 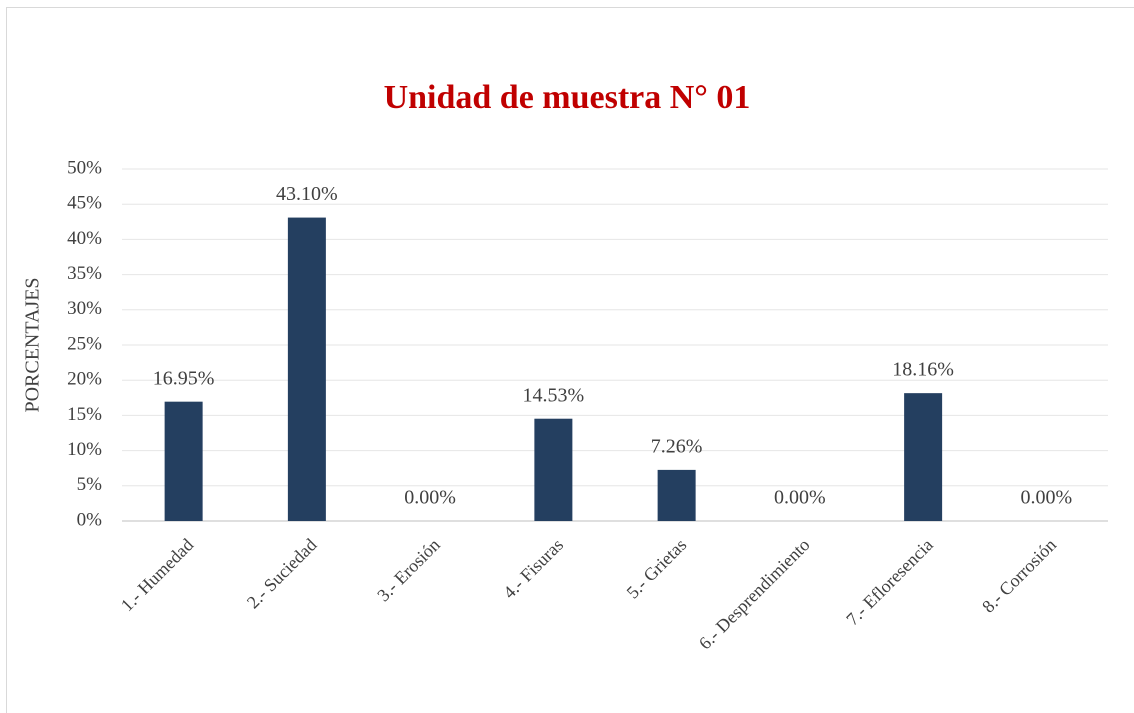 What do you see at coordinates (408, 570) in the screenshot?
I see `x-tick-label: 3.- Erosión` at bounding box center [408, 570].